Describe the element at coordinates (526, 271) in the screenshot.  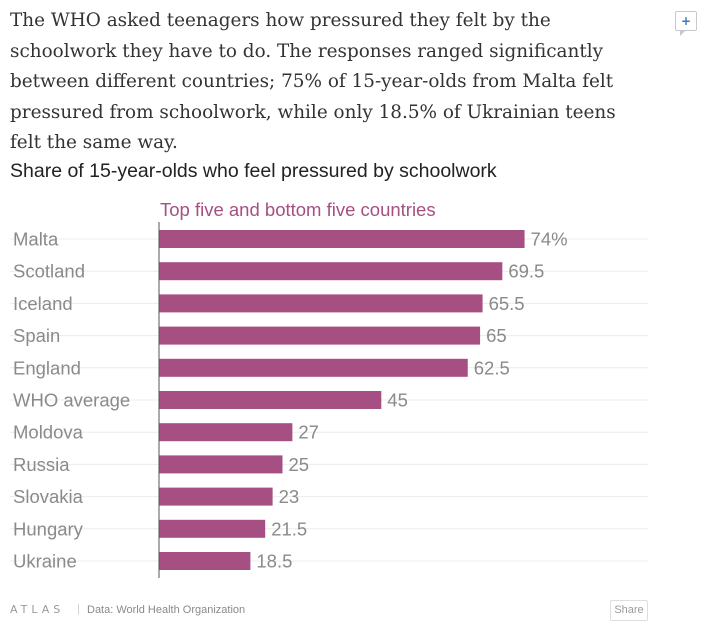
I see `value-label: 69.5` at that location.